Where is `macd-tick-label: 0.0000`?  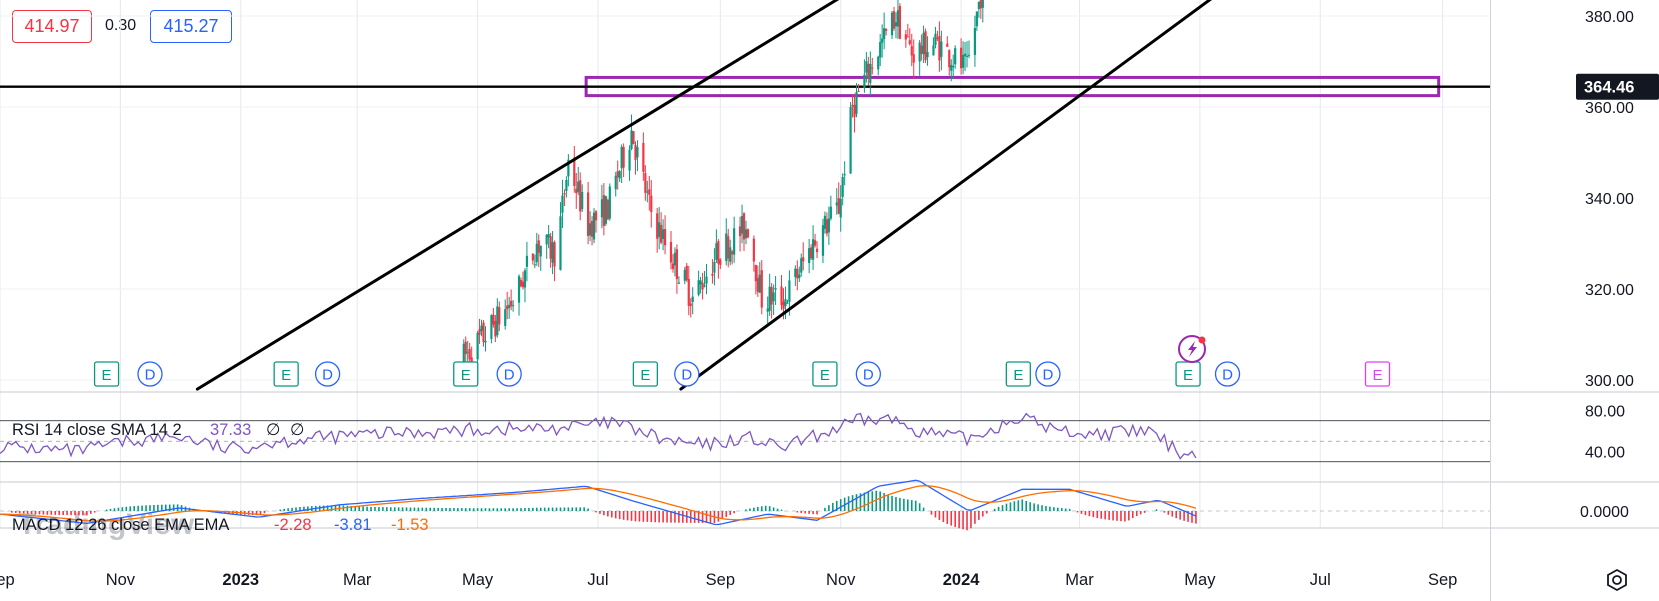
macd-tick-label: 0.0000 is located at coordinates (1604, 512).